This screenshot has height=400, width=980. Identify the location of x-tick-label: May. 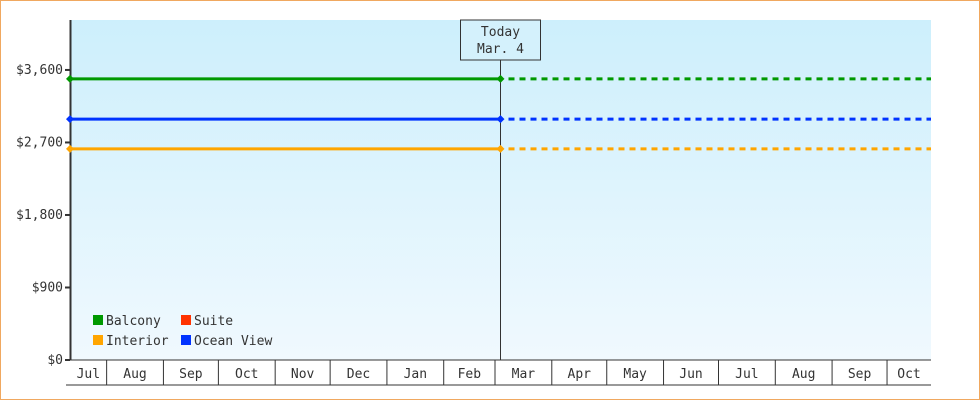
(635, 374).